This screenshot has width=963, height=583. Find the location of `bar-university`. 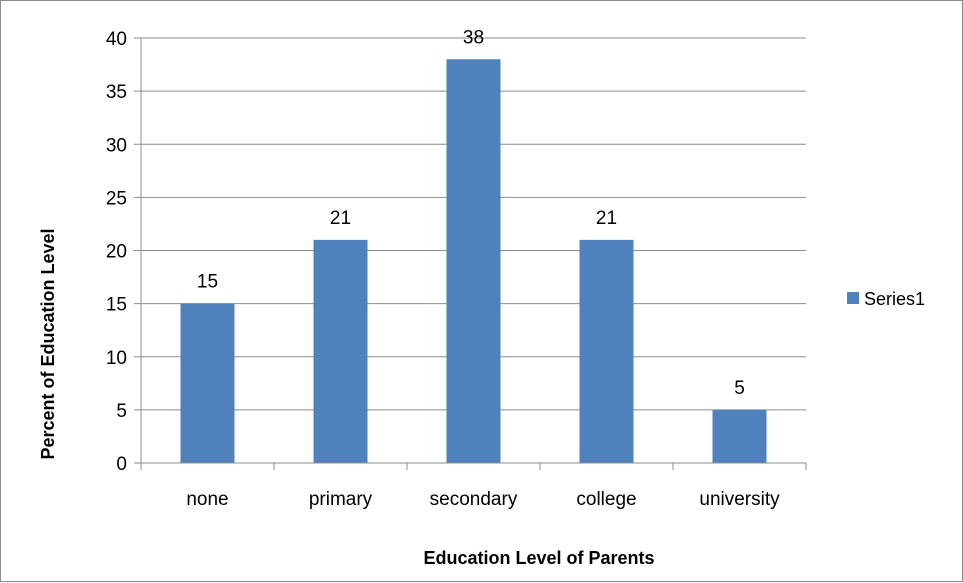

bar-university is located at coordinates (739, 436).